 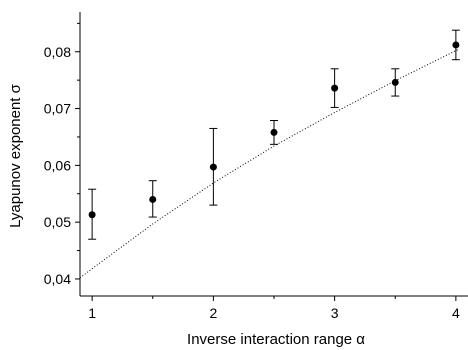 I want to click on y-tick-label: 0,04, so click(x=57, y=279).